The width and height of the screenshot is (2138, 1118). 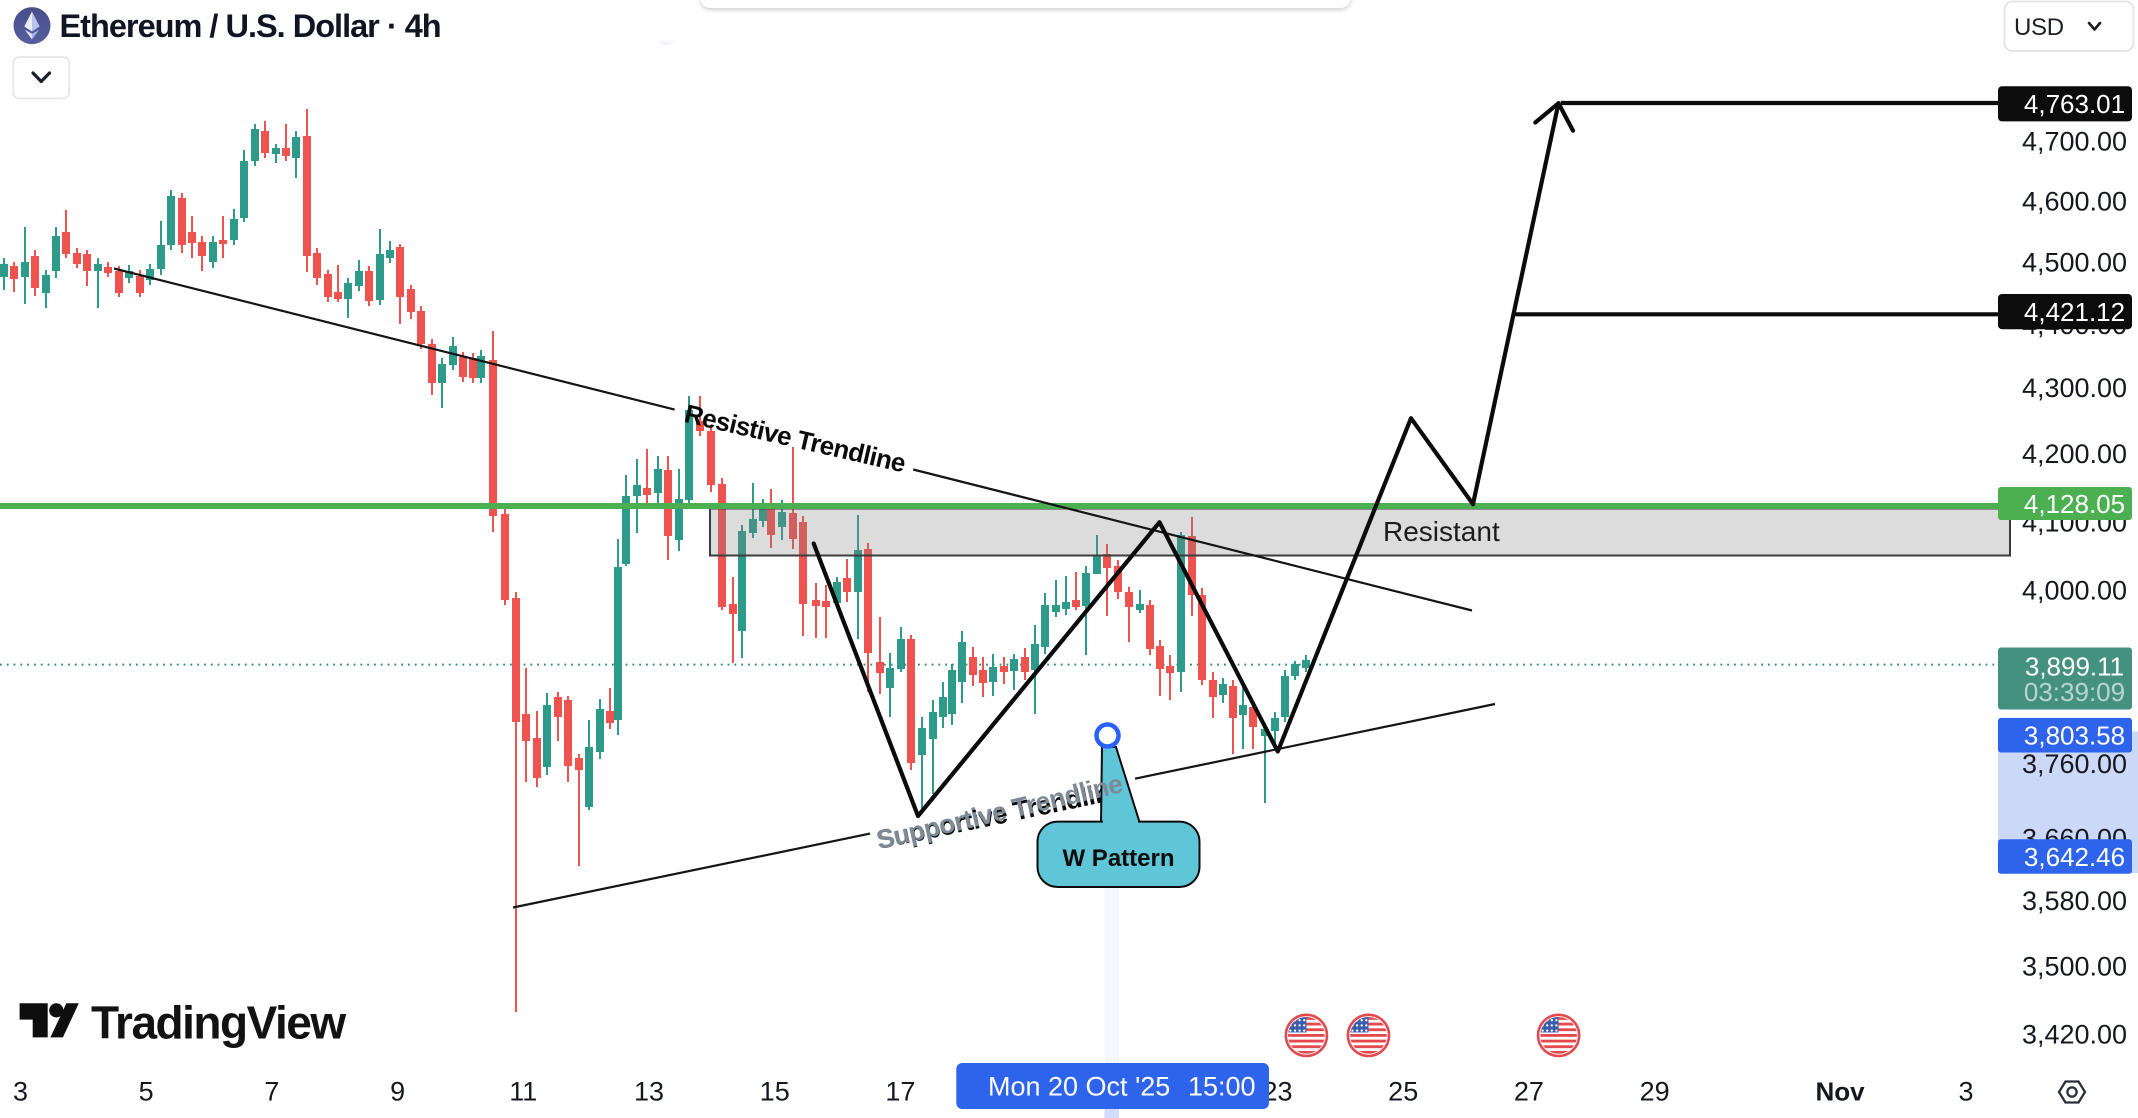 I want to click on svg-text: 3,899.11, so click(x=2074, y=666).